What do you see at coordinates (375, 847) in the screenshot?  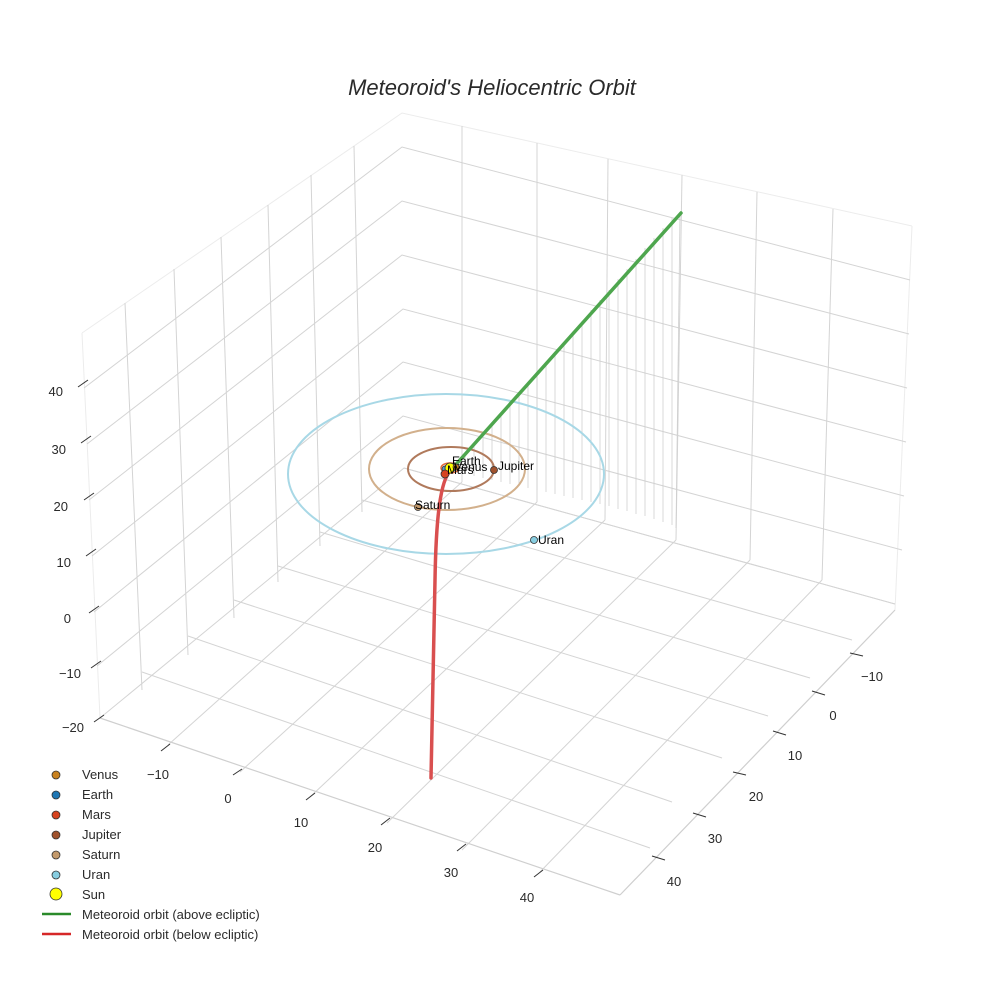 I see `x-tick: 20` at bounding box center [375, 847].